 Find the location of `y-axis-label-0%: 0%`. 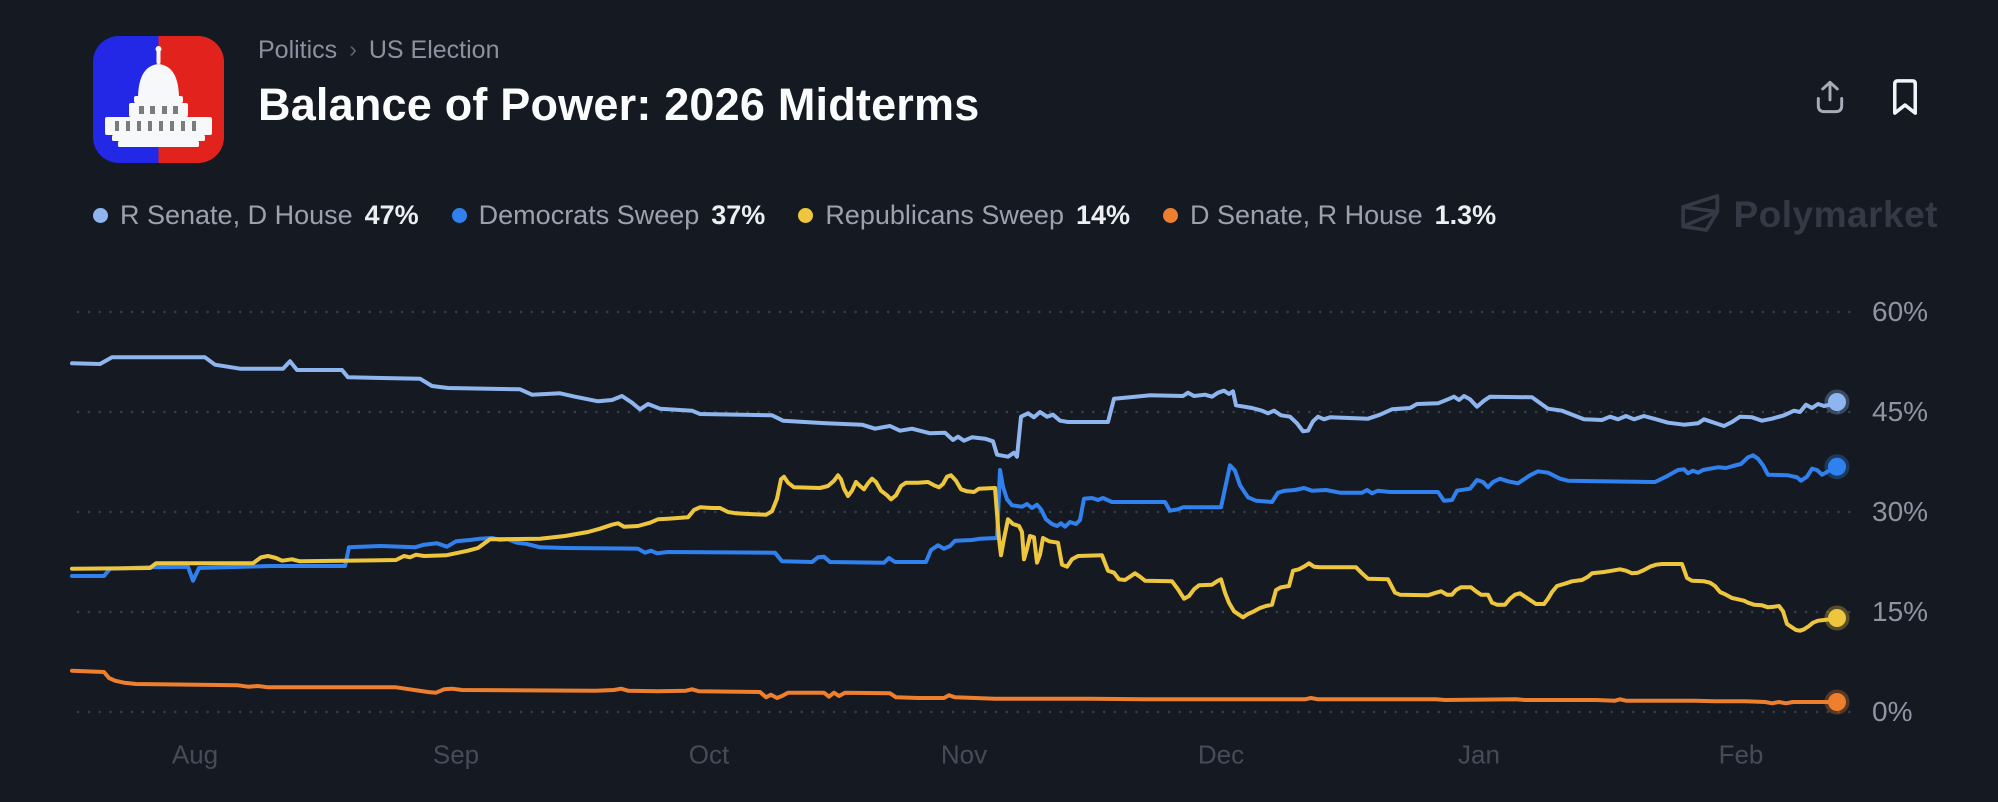

y-axis-label-0%: 0% is located at coordinates (1892, 711).